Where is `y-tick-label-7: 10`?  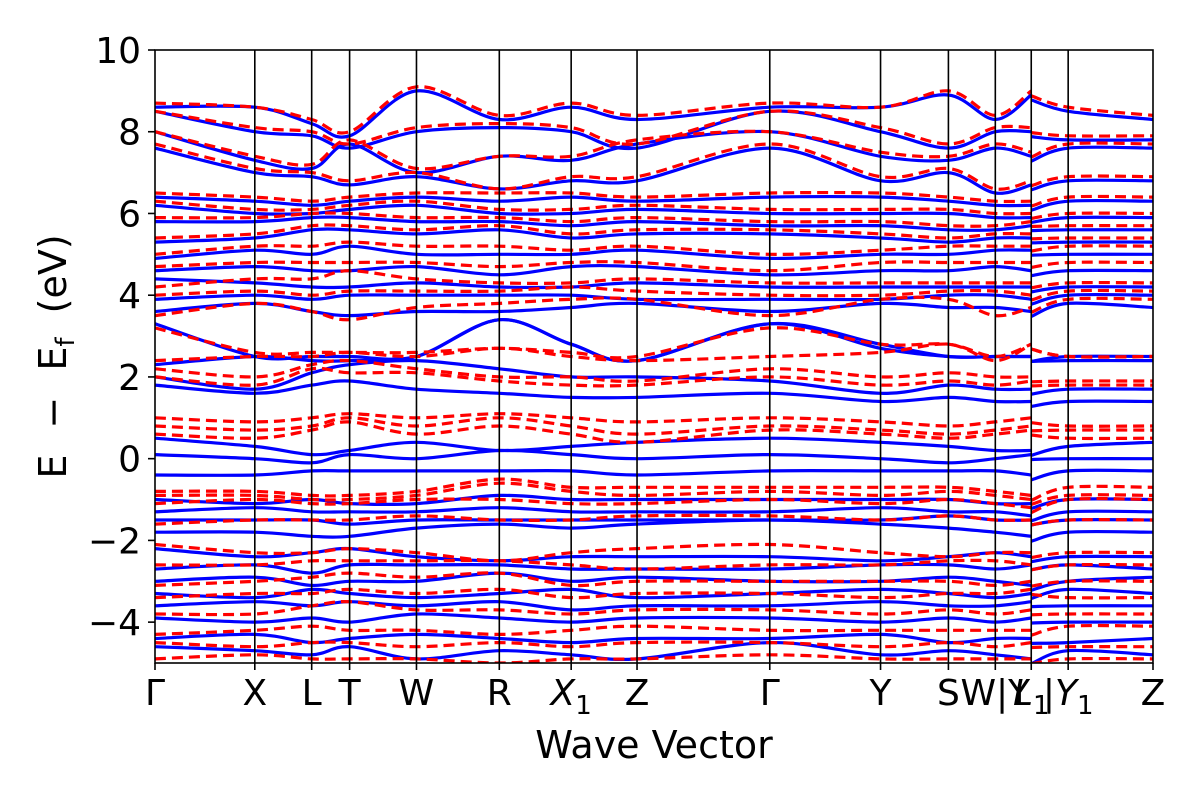
y-tick-label-7: 10 is located at coordinates (118, 51).